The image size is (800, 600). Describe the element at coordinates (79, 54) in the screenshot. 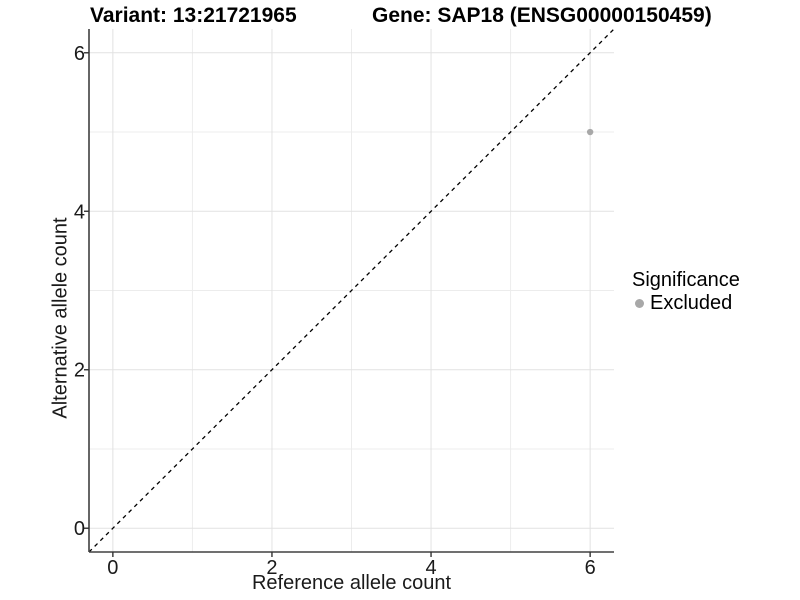

I see `y-tick-label: 6` at that location.